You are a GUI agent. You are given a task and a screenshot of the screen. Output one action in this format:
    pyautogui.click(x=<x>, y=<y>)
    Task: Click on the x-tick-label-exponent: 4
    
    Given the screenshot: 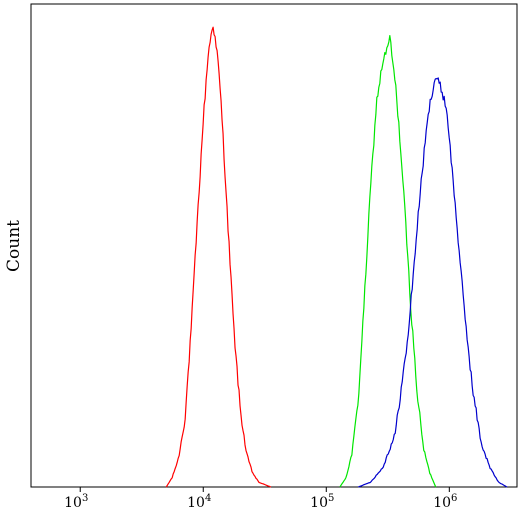 What is the action you would take?
    pyautogui.click(x=208, y=498)
    